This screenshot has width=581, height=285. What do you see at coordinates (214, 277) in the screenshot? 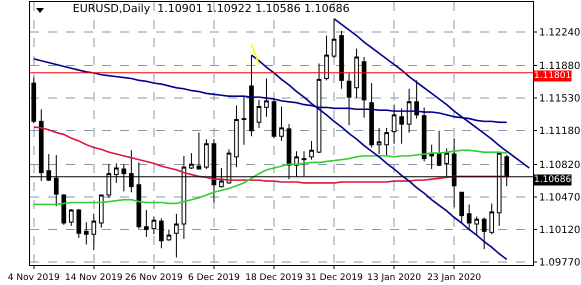
I see `x-tick-label: 6 Dec 2019` at bounding box center [214, 277].